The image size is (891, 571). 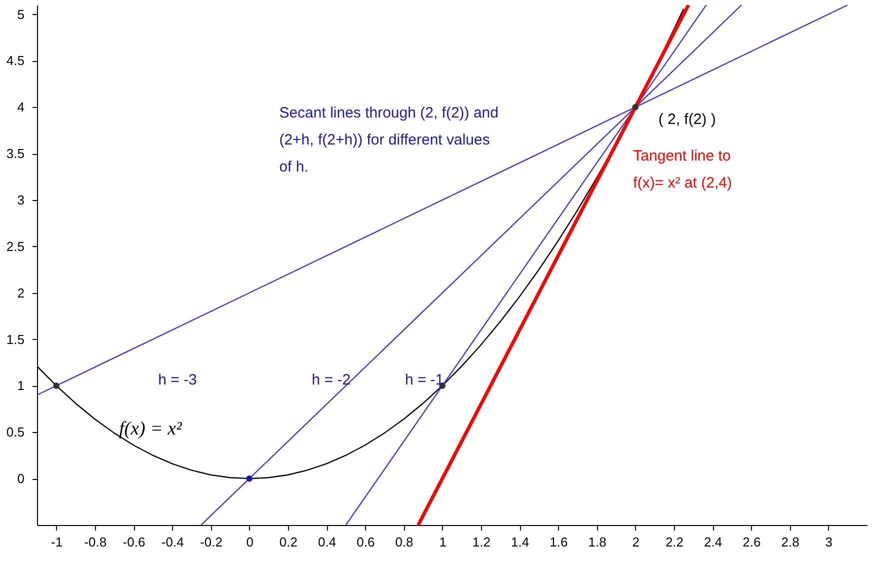 What do you see at coordinates (15, 339) in the screenshot?
I see `y-tick-label: 1.5` at bounding box center [15, 339].